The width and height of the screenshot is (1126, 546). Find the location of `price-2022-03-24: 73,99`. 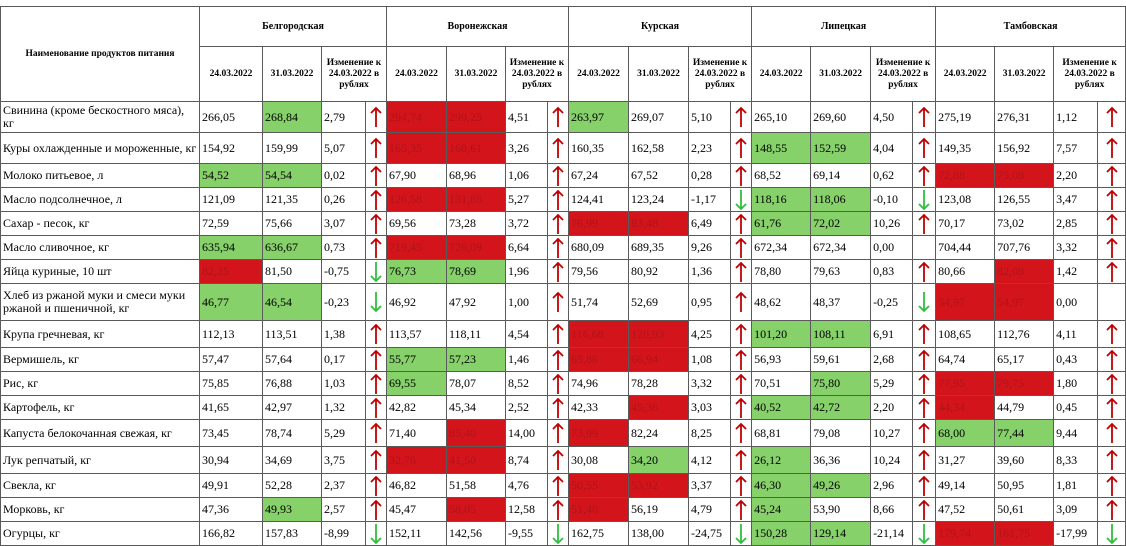

price-2022-03-24: 73,99 is located at coordinates (599, 433).